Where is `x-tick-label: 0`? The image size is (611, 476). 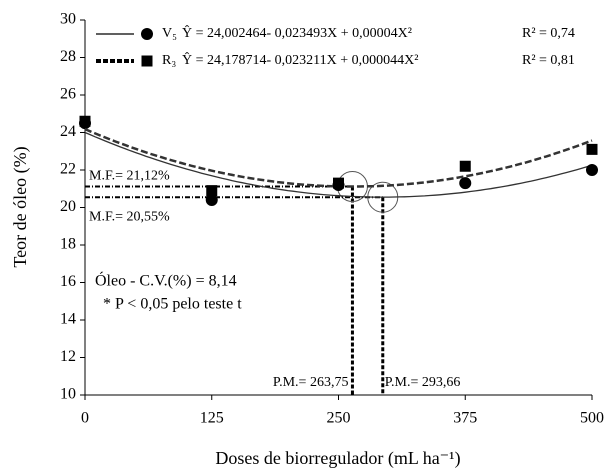 x-tick-label: 0 is located at coordinates (85, 418).